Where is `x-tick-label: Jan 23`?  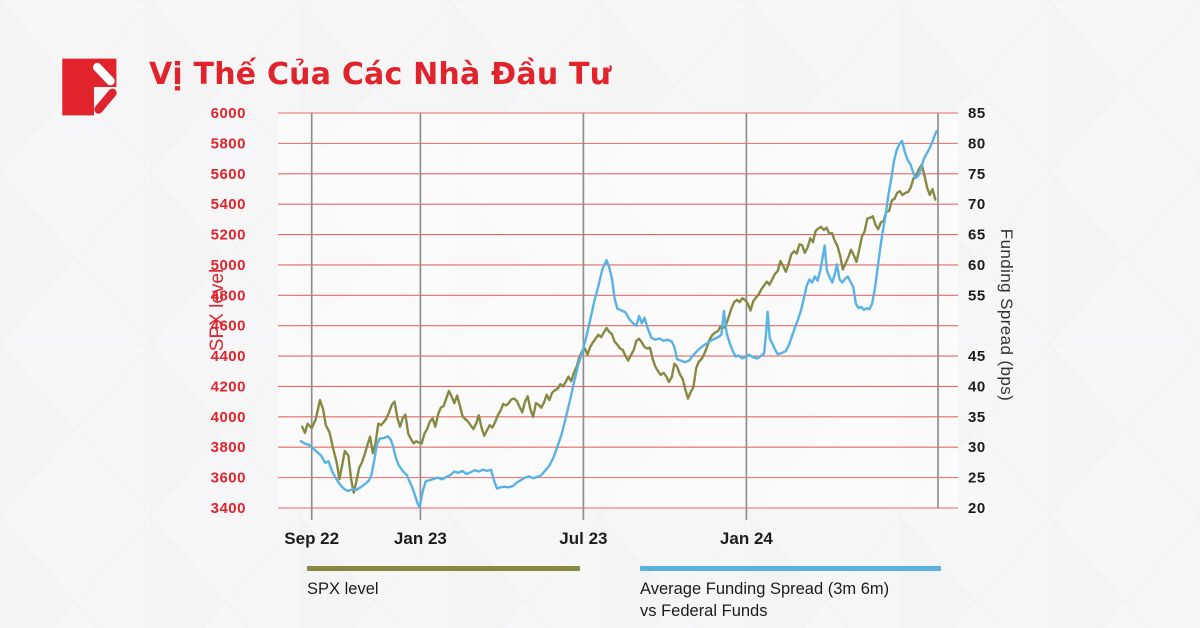 x-tick-label: Jan 23 is located at coordinates (420, 538).